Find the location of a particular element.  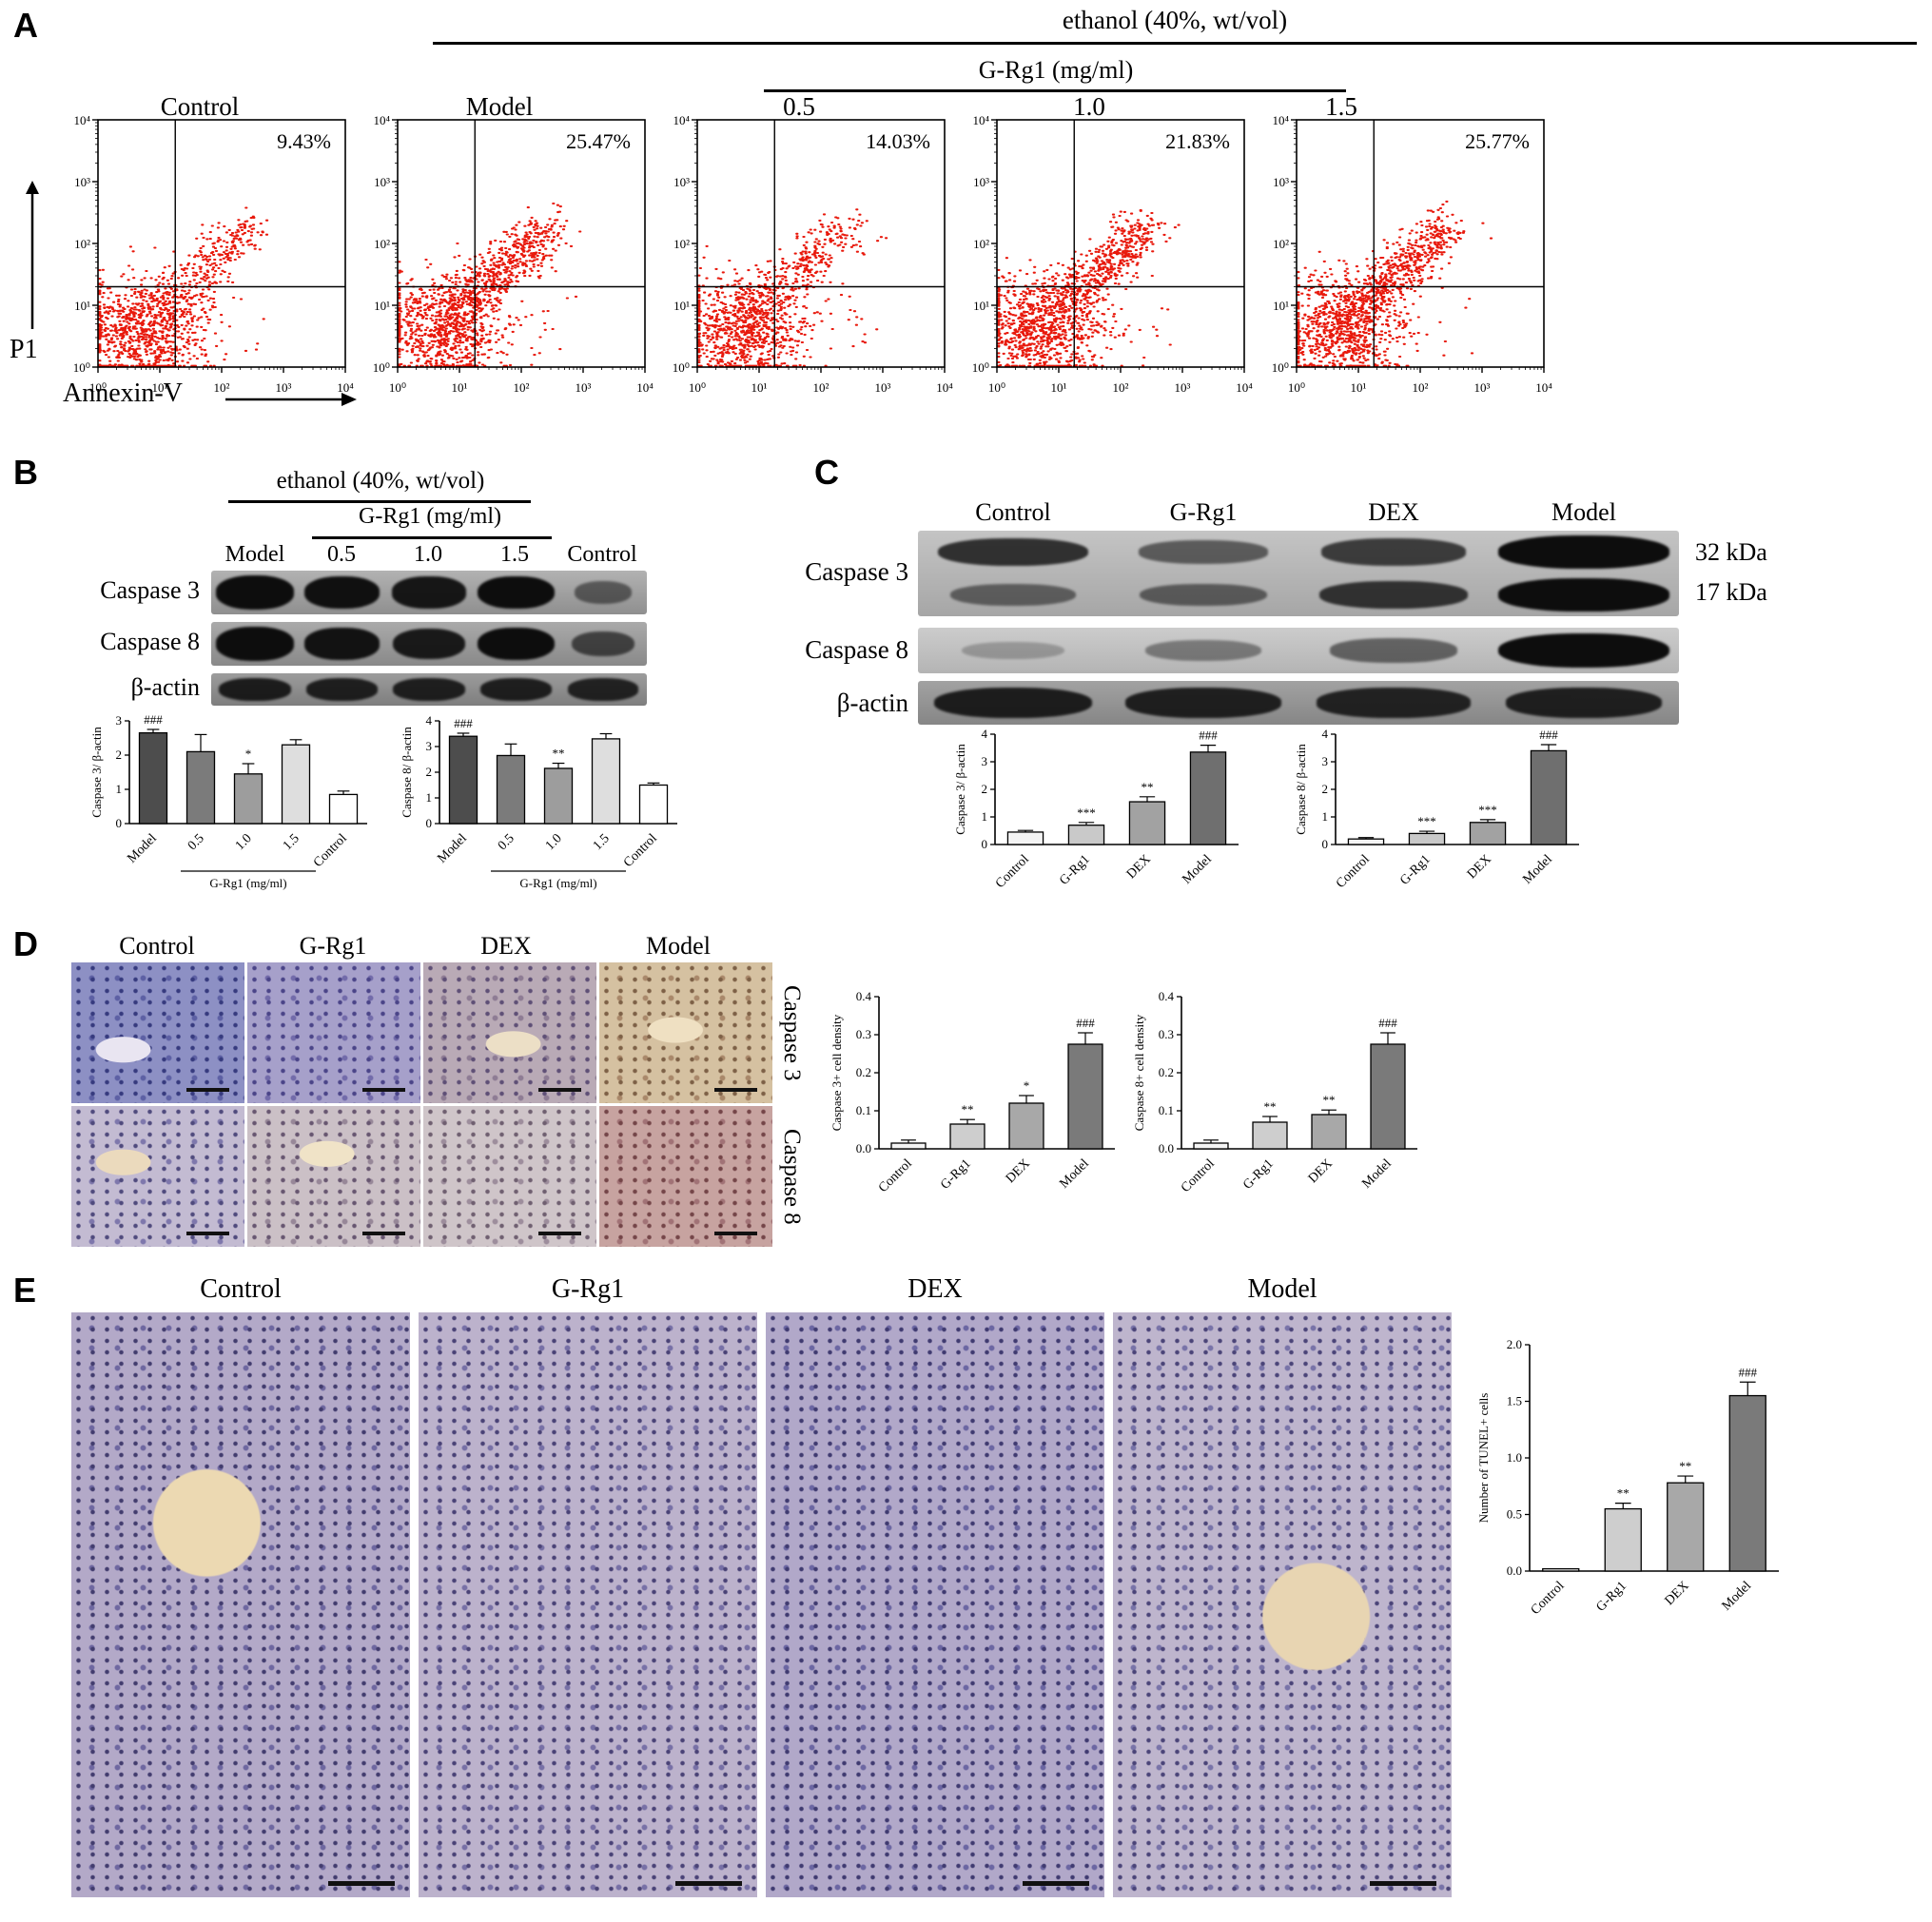

flow-title-model: Model is located at coordinates (500, 106).